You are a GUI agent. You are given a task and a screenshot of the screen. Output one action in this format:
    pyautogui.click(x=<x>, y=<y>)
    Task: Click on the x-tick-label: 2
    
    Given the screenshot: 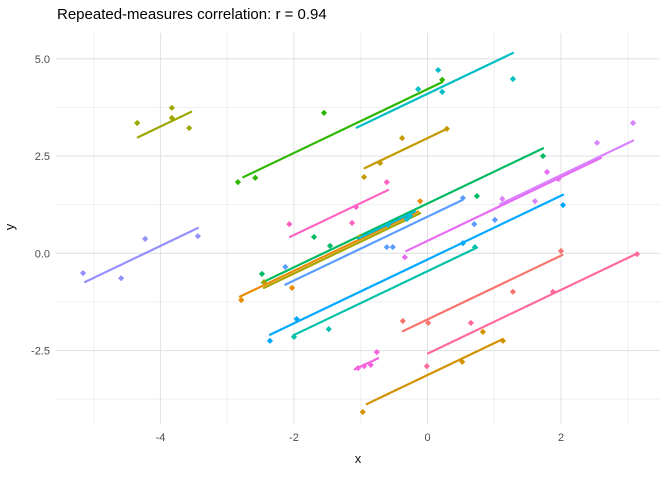 What is the action you would take?
    pyautogui.click(x=561, y=438)
    